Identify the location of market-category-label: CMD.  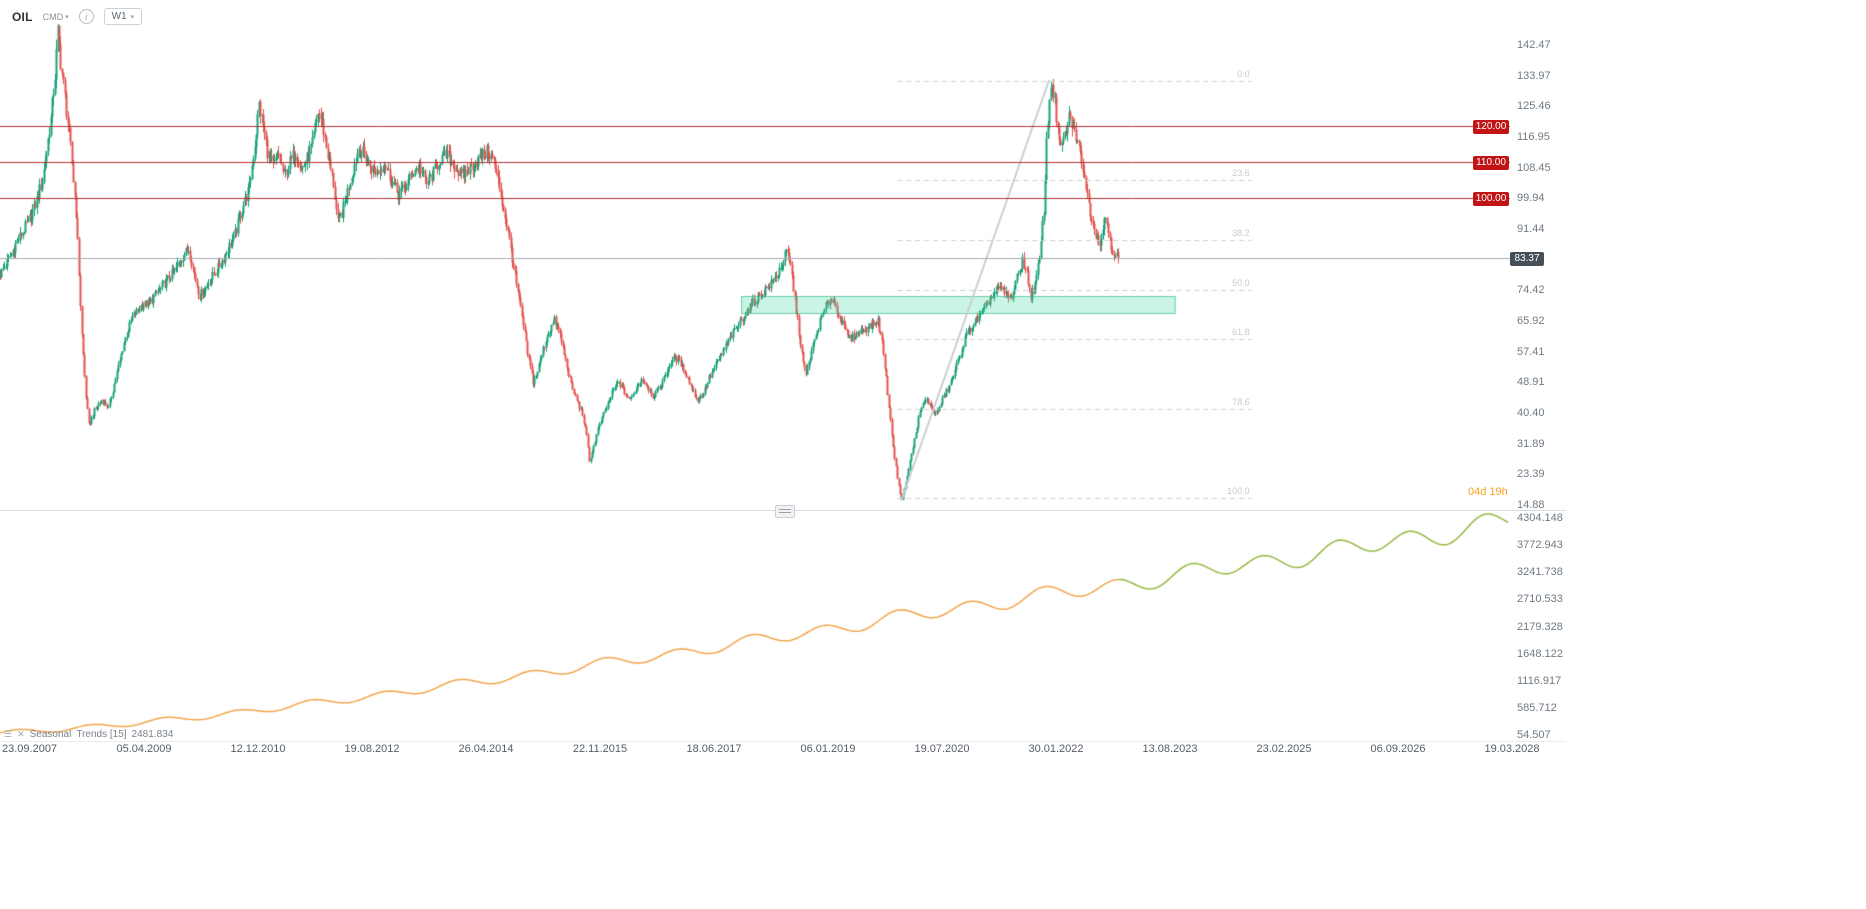
(53, 16).